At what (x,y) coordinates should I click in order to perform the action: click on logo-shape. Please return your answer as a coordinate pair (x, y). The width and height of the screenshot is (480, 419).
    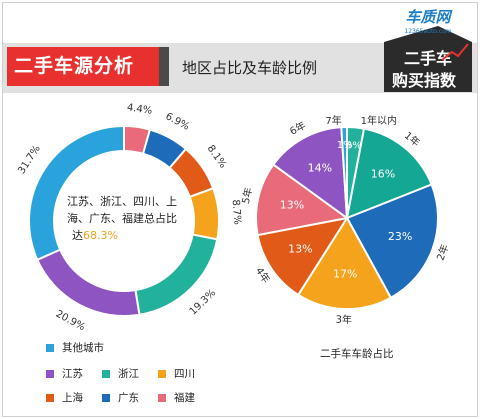
    Looking at the image, I should click on (428, 59).